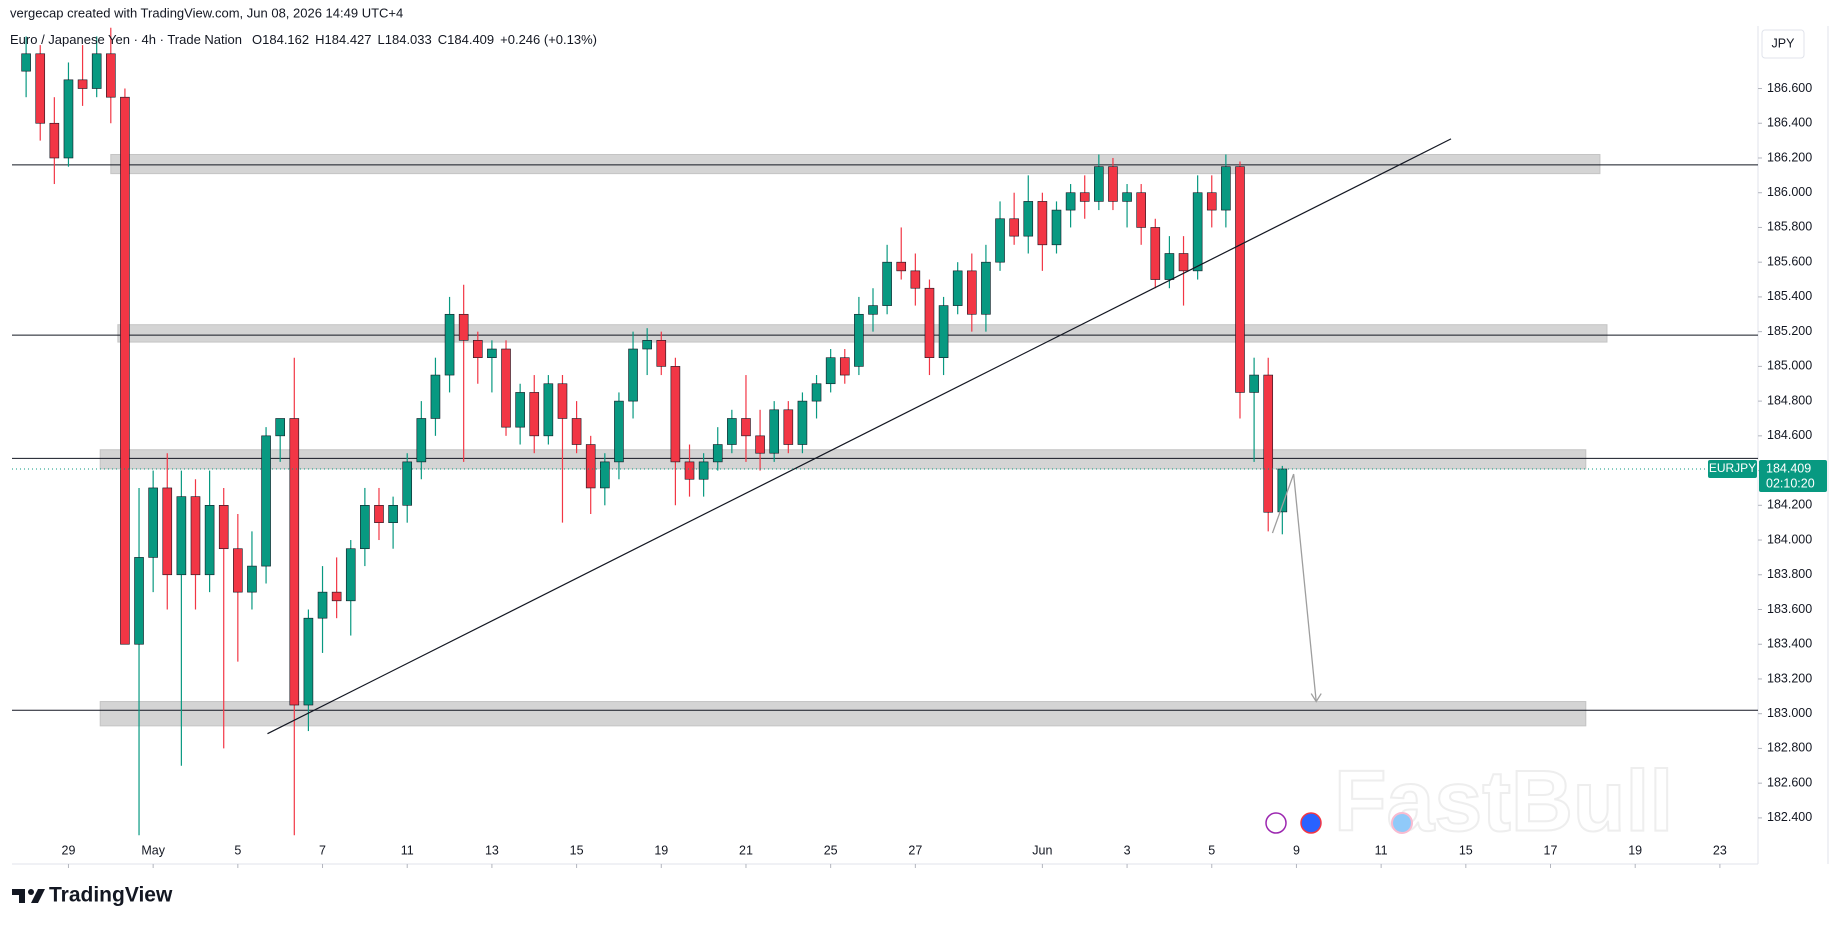  What do you see at coordinates (1789, 400) in the screenshot?
I see `y-tick-label: 184.800` at bounding box center [1789, 400].